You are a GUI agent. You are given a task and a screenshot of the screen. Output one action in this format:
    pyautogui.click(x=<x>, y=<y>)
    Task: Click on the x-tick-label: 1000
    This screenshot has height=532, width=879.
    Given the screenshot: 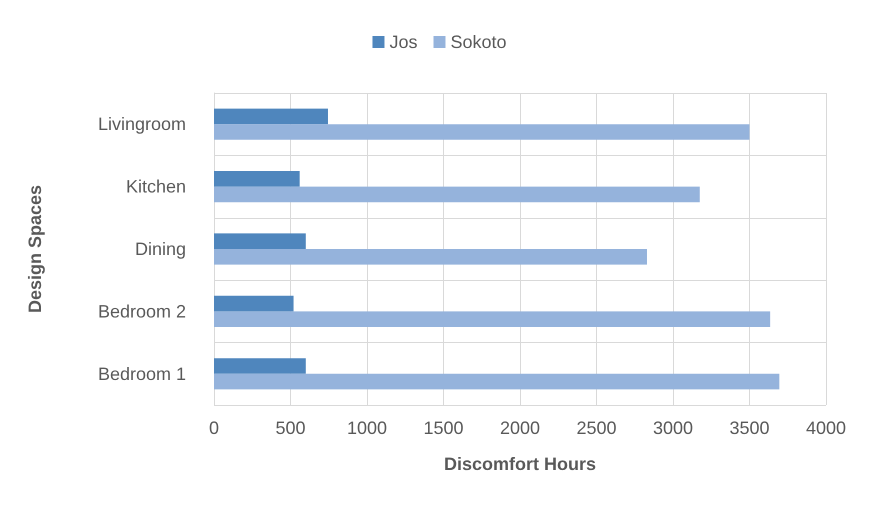 What is the action you would take?
    pyautogui.click(x=367, y=428)
    